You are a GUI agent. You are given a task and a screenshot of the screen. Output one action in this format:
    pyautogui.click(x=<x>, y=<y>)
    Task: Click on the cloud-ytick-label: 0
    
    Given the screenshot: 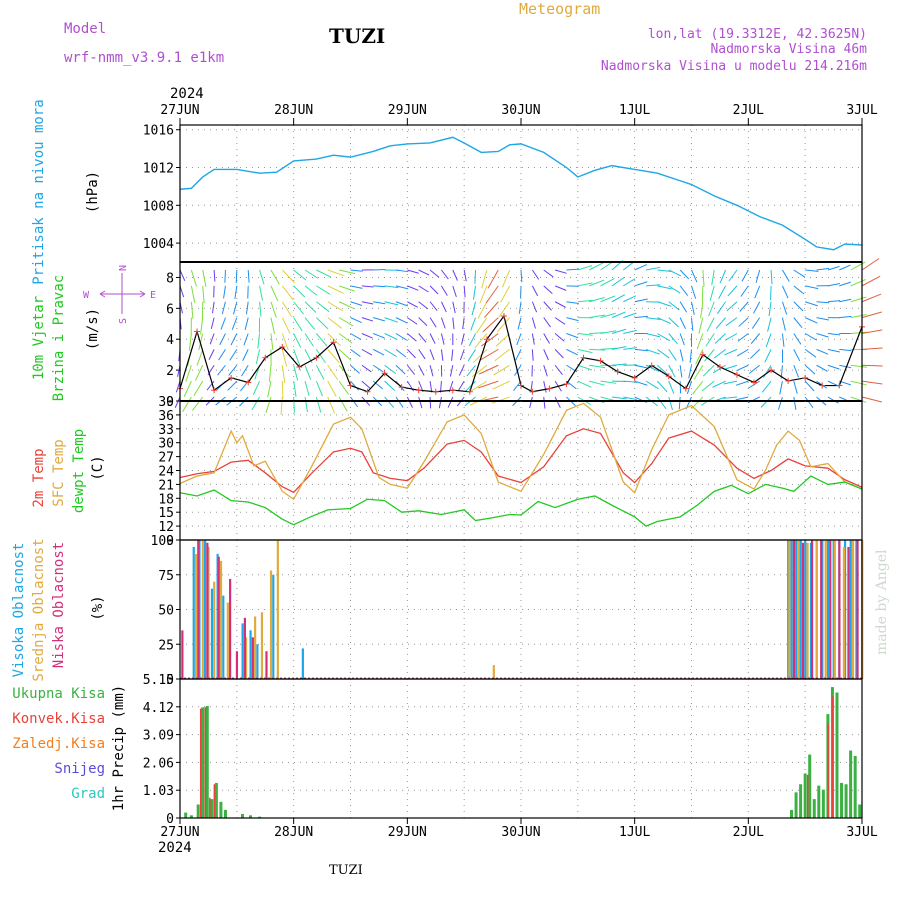 What is the action you would take?
    pyautogui.click(x=170, y=680)
    